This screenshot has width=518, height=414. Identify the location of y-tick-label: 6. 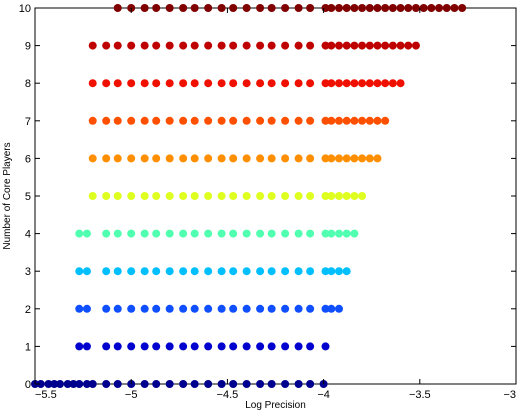
(28, 159).